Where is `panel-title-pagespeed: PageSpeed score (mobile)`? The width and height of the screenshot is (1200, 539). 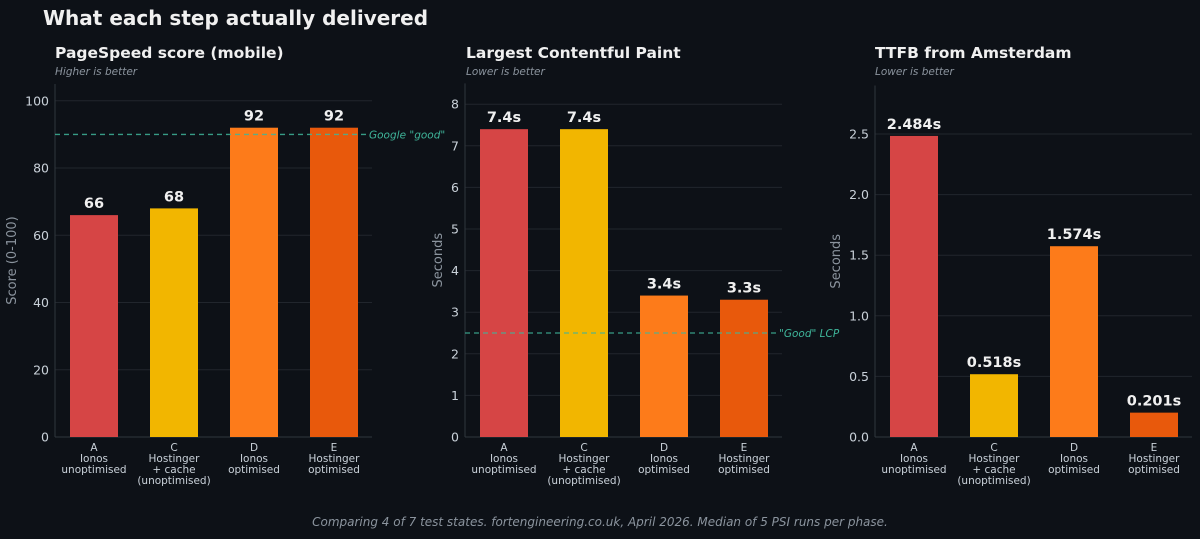 panel-title-pagespeed: PageSpeed score (mobile) is located at coordinates (169, 53).